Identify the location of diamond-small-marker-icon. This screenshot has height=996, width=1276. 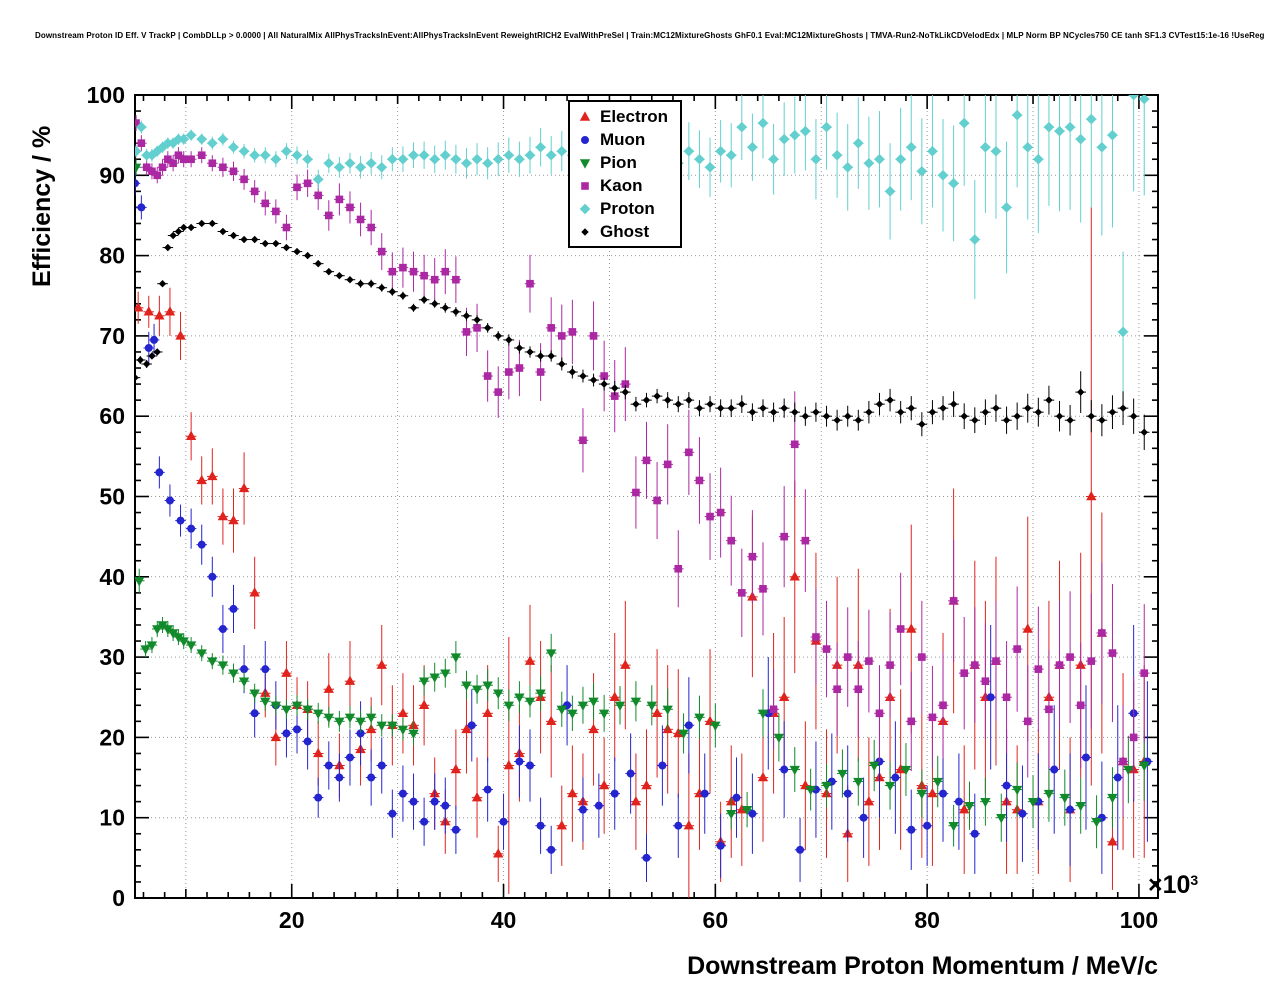
(585, 232).